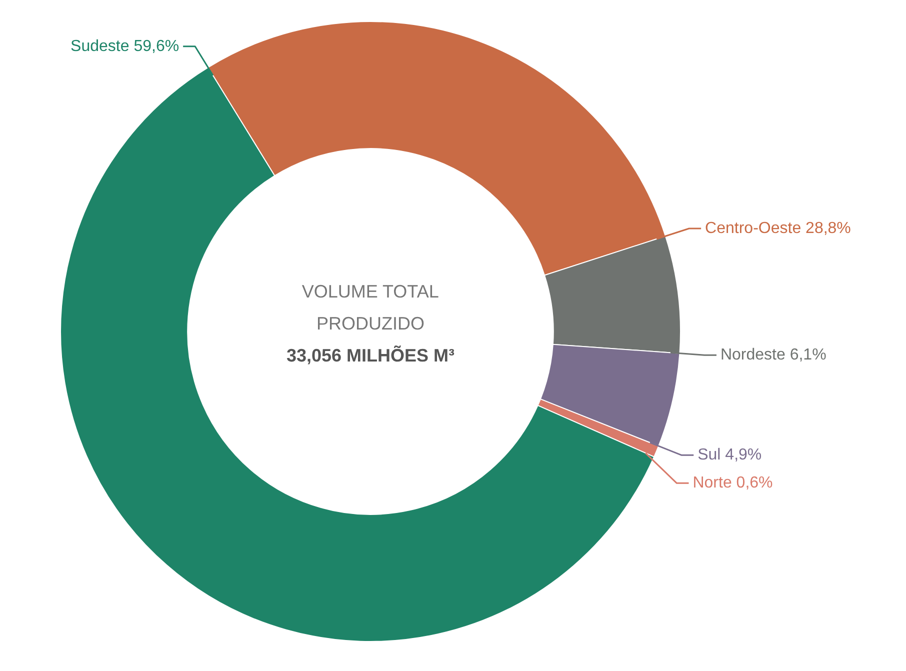  What do you see at coordinates (732, 483) in the screenshot?
I see `slice-label: Norte 0,6%` at bounding box center [732, 483].